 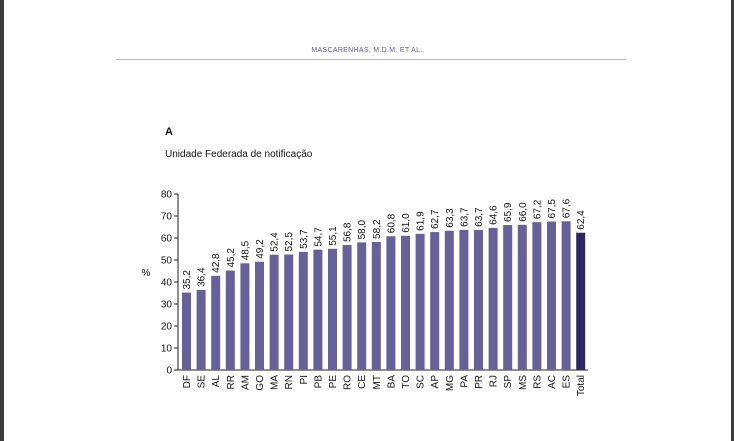 What do you see at coordinates (348, 382) in the screenshot?
I see `x-tick-label: RO` at bounding box center [348, 382].